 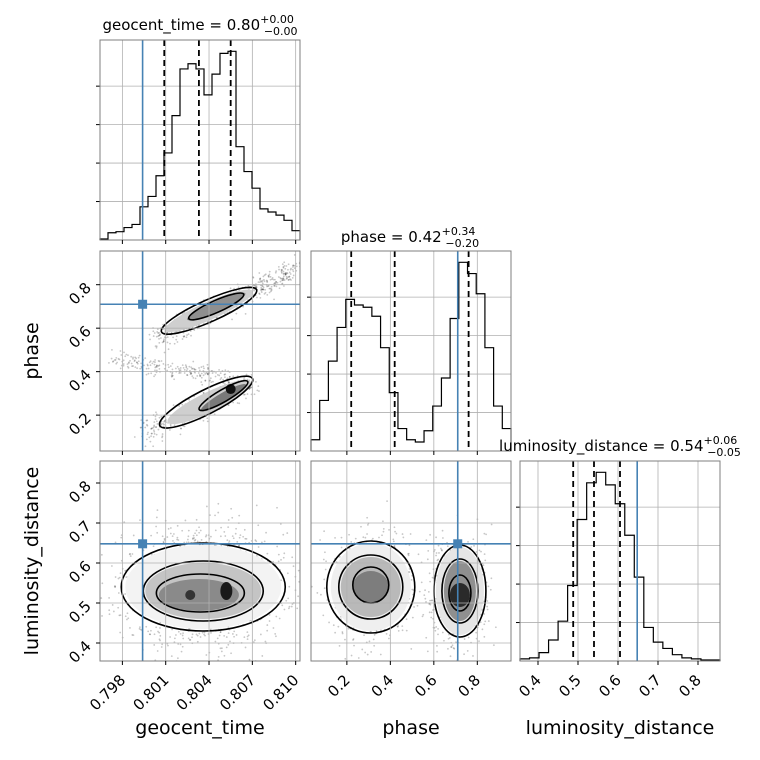 I want to click on truth-marker, so click(x=458, y=544).